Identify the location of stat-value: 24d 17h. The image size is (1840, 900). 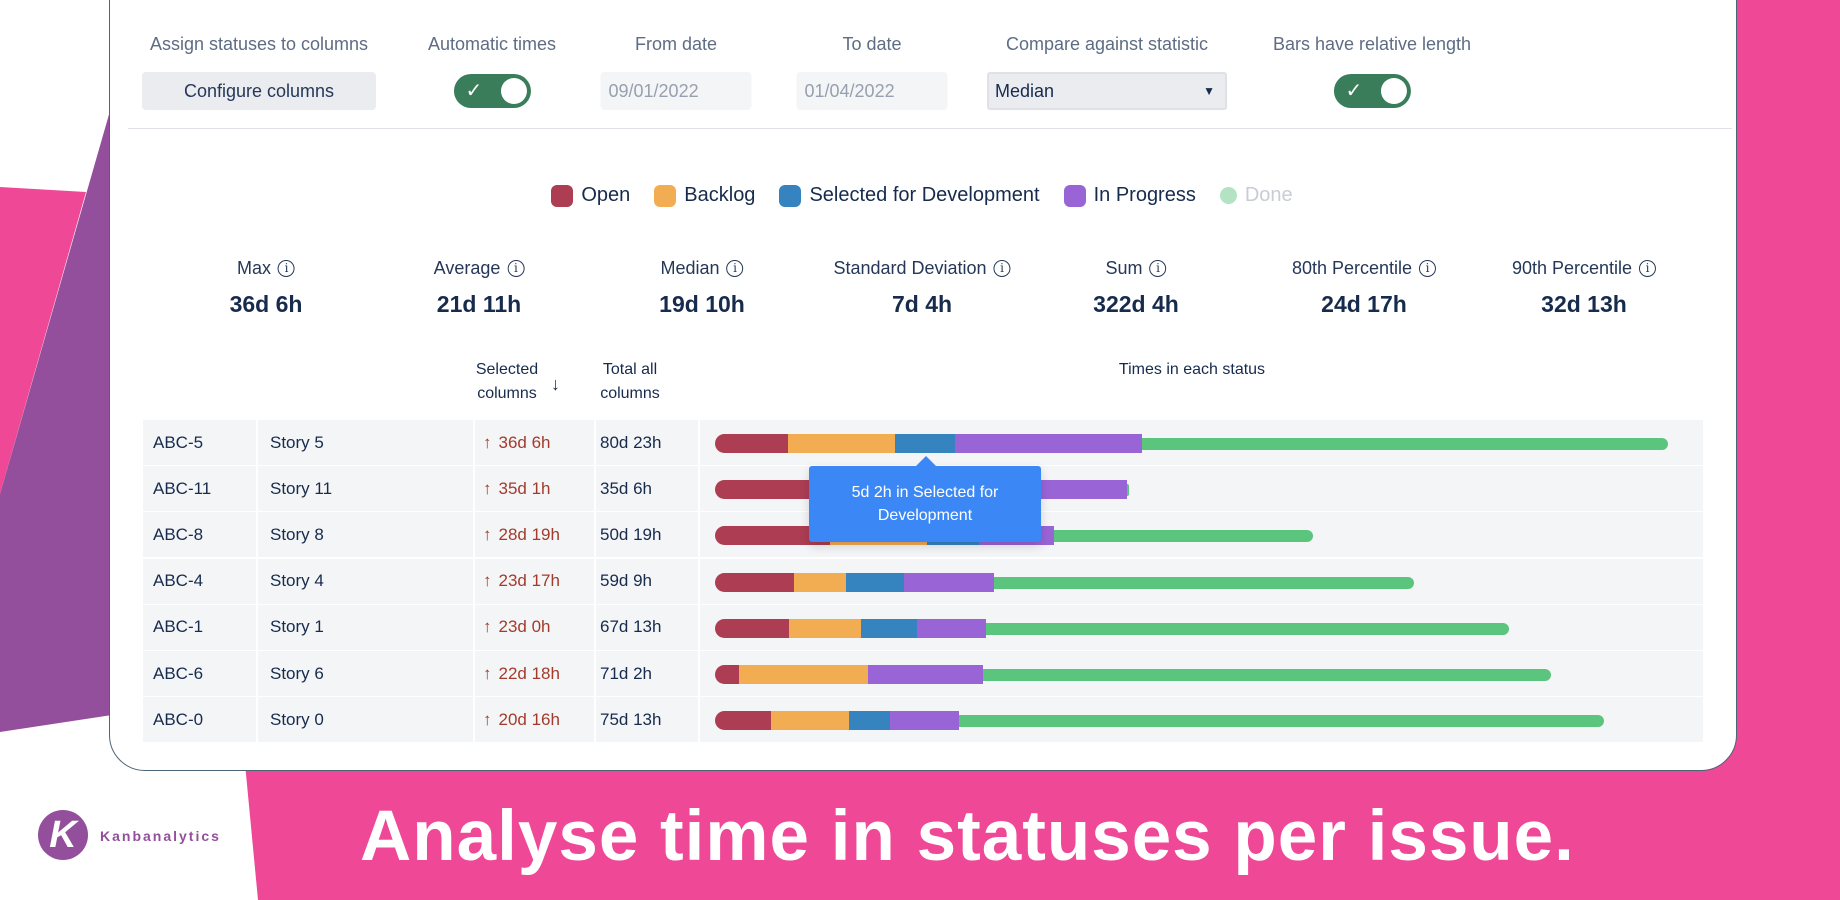
(1364, 304).